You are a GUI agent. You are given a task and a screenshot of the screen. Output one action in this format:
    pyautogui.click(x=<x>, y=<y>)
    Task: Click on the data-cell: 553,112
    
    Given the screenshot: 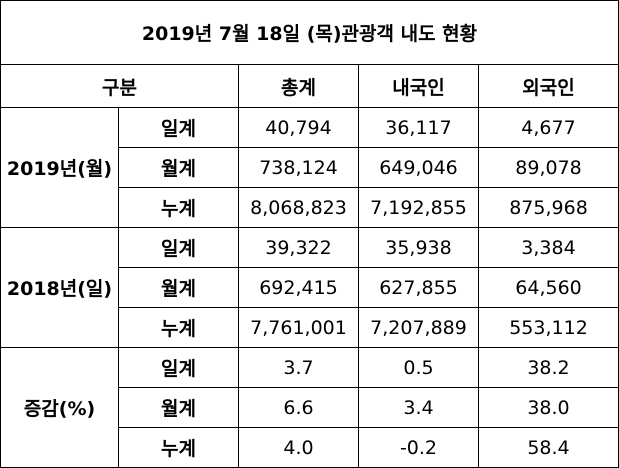 What is the action you would take?
    pyautogui.click(x=548, y=327)
    